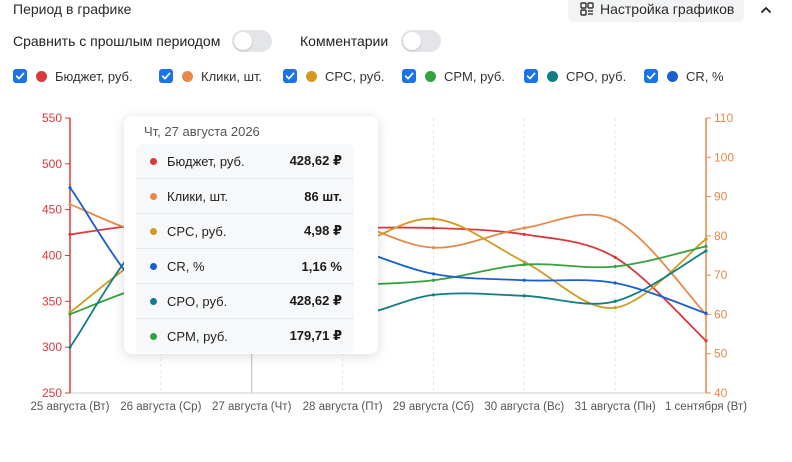  Describe the element at coordinates (52, 256) in the screenshot. I see `left-axis-tick-label: 400` at that location.